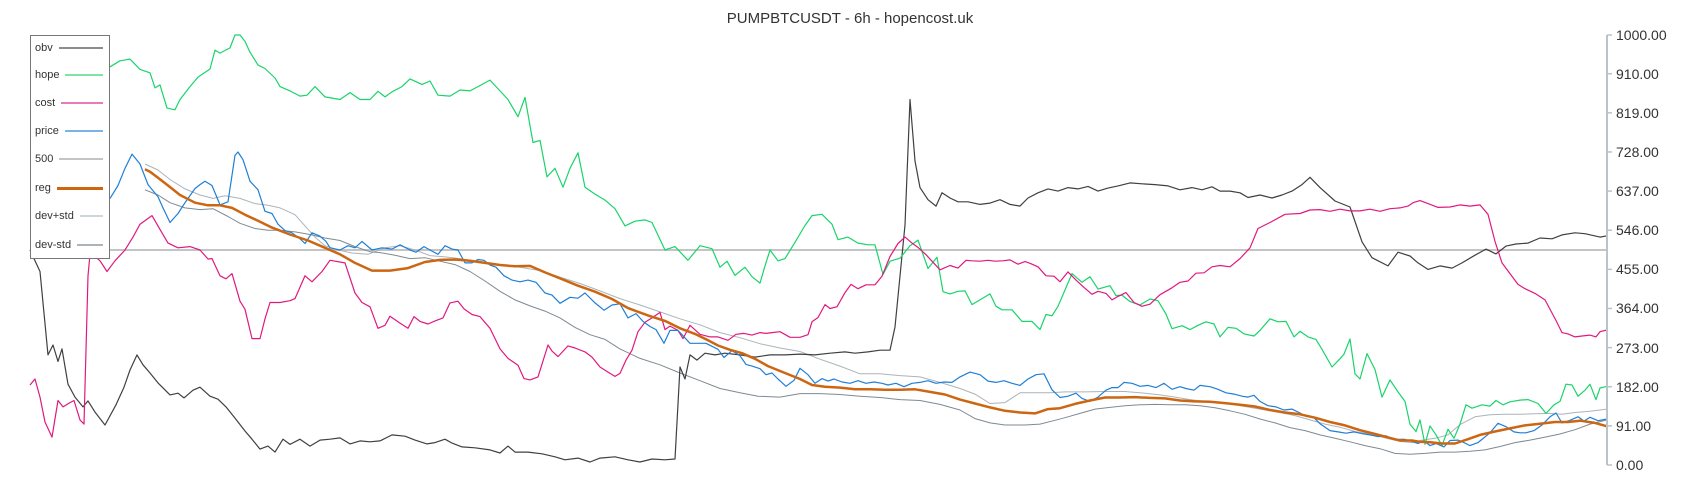  Describe the element at coordinates (53, 245) in the screenshot. I see `legend-label: dev-std` at that location.